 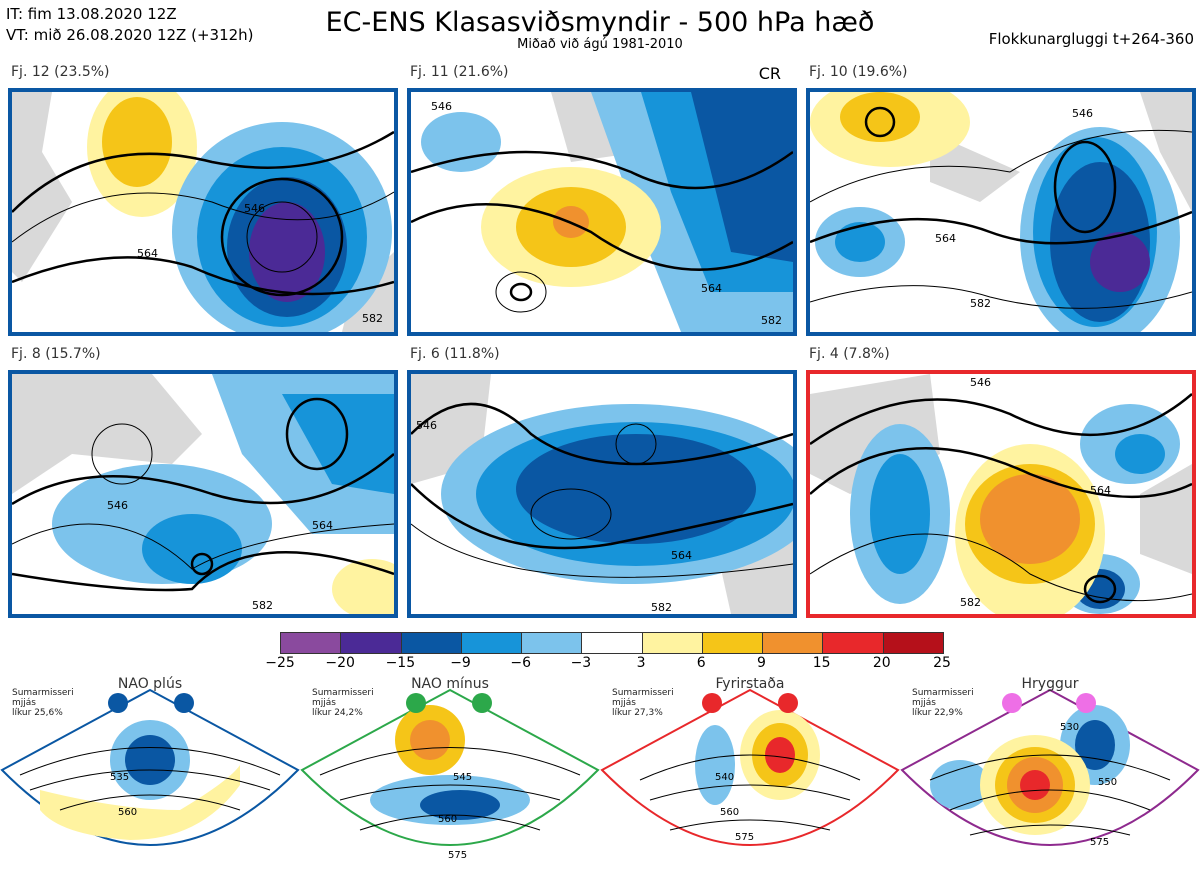 What do you see at coordinates (581, 663) in the screenshot?
I see `colorbar-tick-label: −3` at bounding box center [581, 663].